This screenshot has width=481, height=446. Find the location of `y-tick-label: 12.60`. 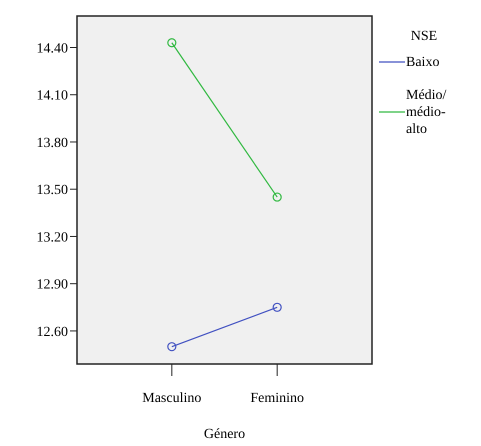

y-tick-label: 12.60 is located at coordinates (52, 332).